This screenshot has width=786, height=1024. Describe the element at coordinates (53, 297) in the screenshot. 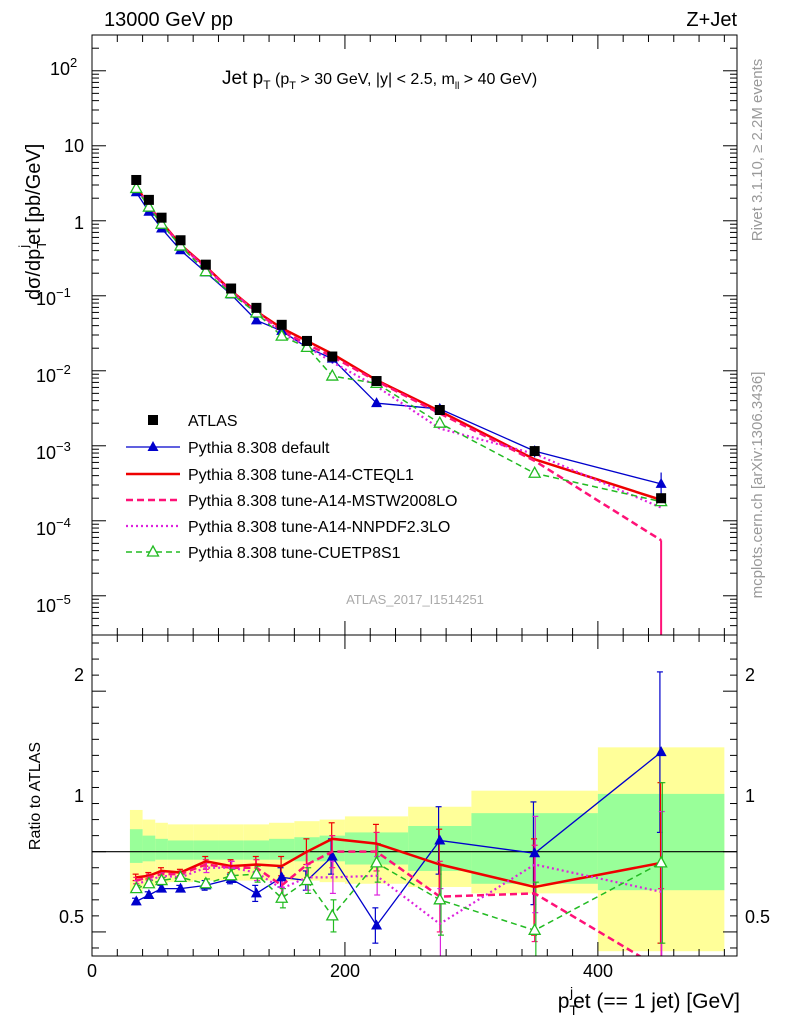

I see `y-tick-label: 10⁻¹` at that location.